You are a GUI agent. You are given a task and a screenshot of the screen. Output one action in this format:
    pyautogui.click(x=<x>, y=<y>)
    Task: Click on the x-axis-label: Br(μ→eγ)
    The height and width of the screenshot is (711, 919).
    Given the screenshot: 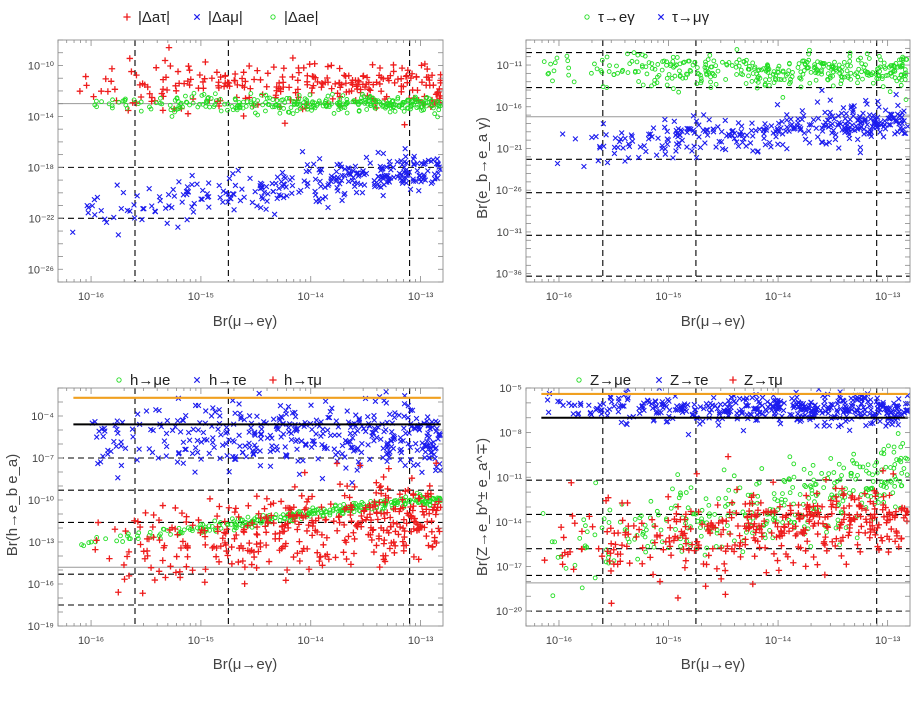 What is the action you would take?
    pyautogui.click(x=245, y=321)
    